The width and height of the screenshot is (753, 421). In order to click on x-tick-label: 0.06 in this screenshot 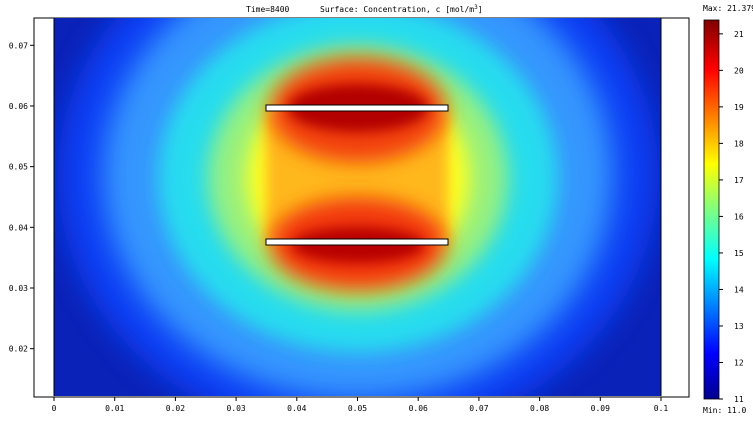, I will do `click(418, 408)`.